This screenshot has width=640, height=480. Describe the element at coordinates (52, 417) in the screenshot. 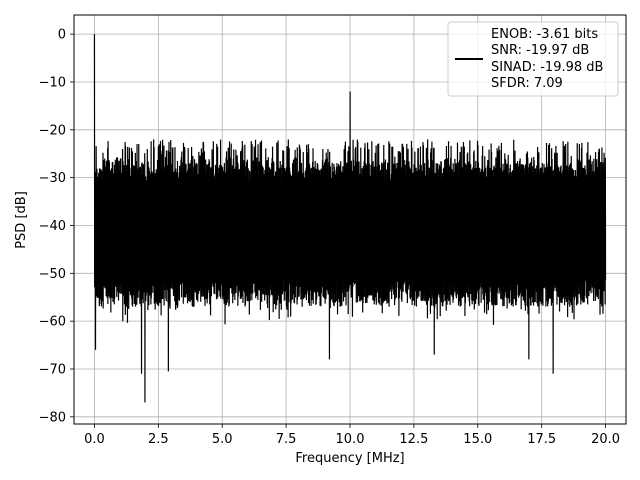

I see `y-tick-label: −80` at that location.